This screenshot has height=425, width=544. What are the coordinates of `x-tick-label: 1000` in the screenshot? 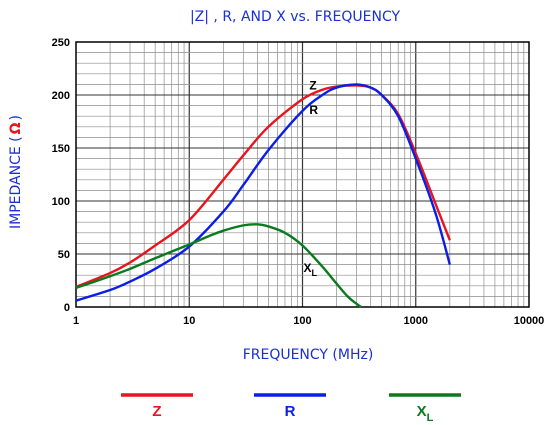 It's located at (416, 321).